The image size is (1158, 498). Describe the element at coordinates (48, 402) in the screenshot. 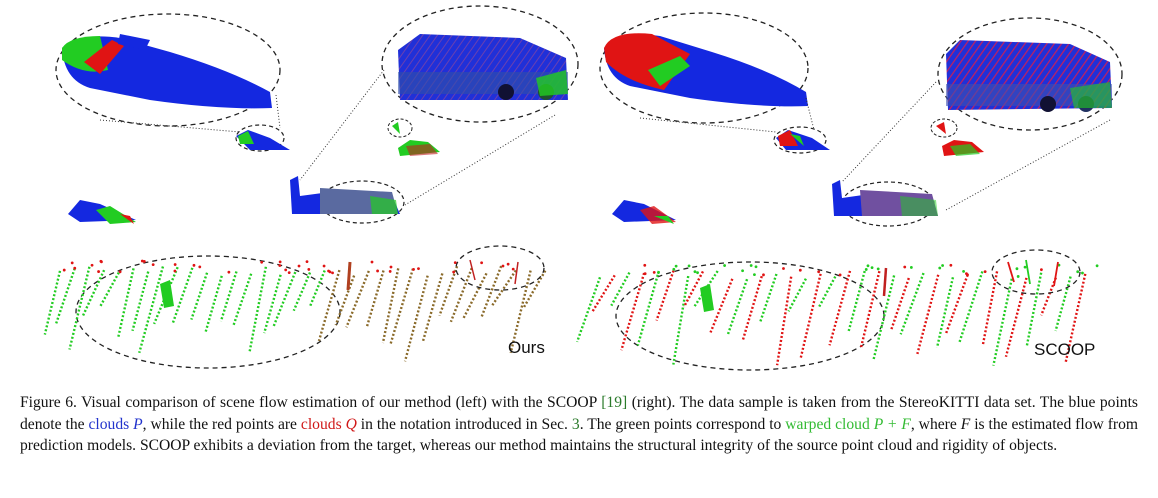

I see `figure-number: Figure 6.` at that location.